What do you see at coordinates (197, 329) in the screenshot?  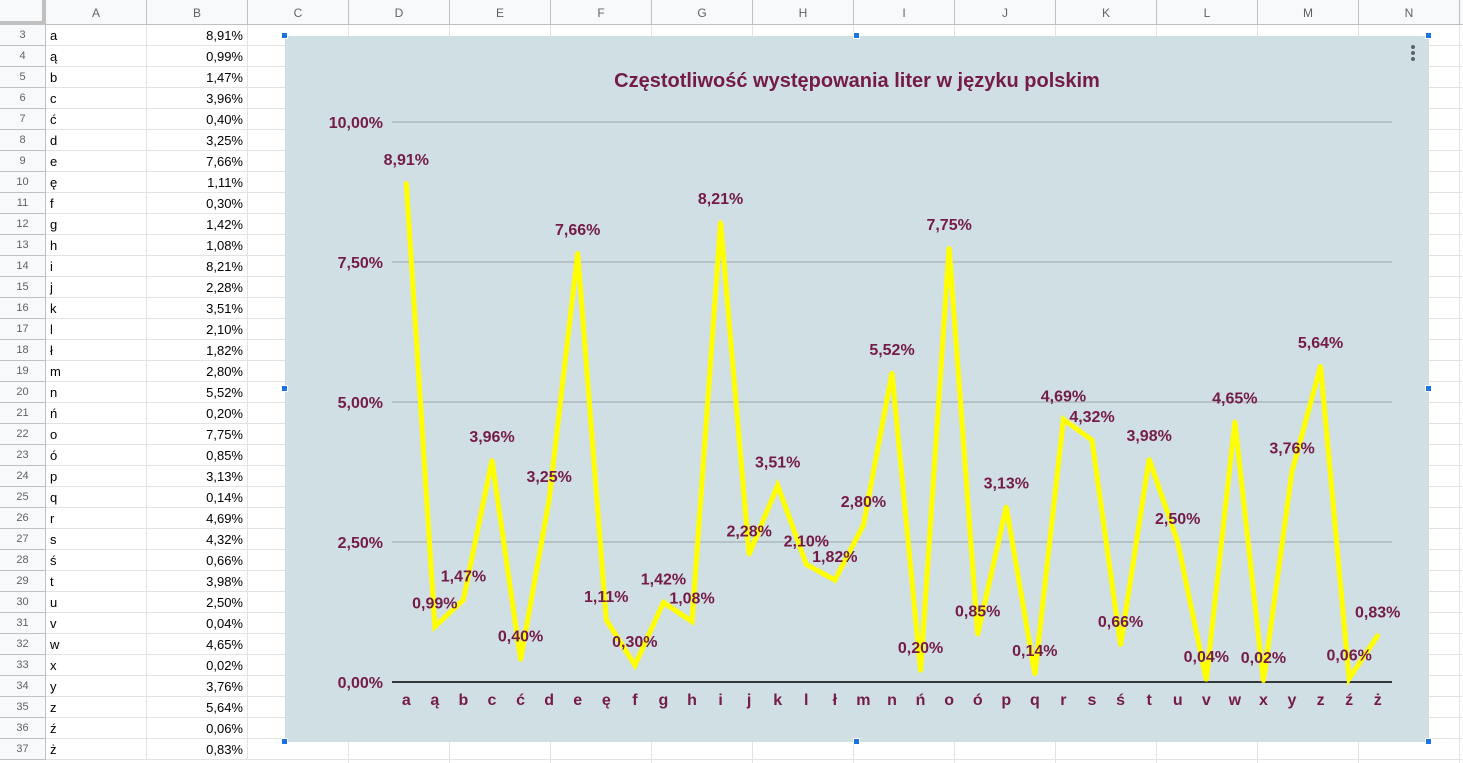 I see `cell-frequency: 2,10%` at bounding box center [197, 329].